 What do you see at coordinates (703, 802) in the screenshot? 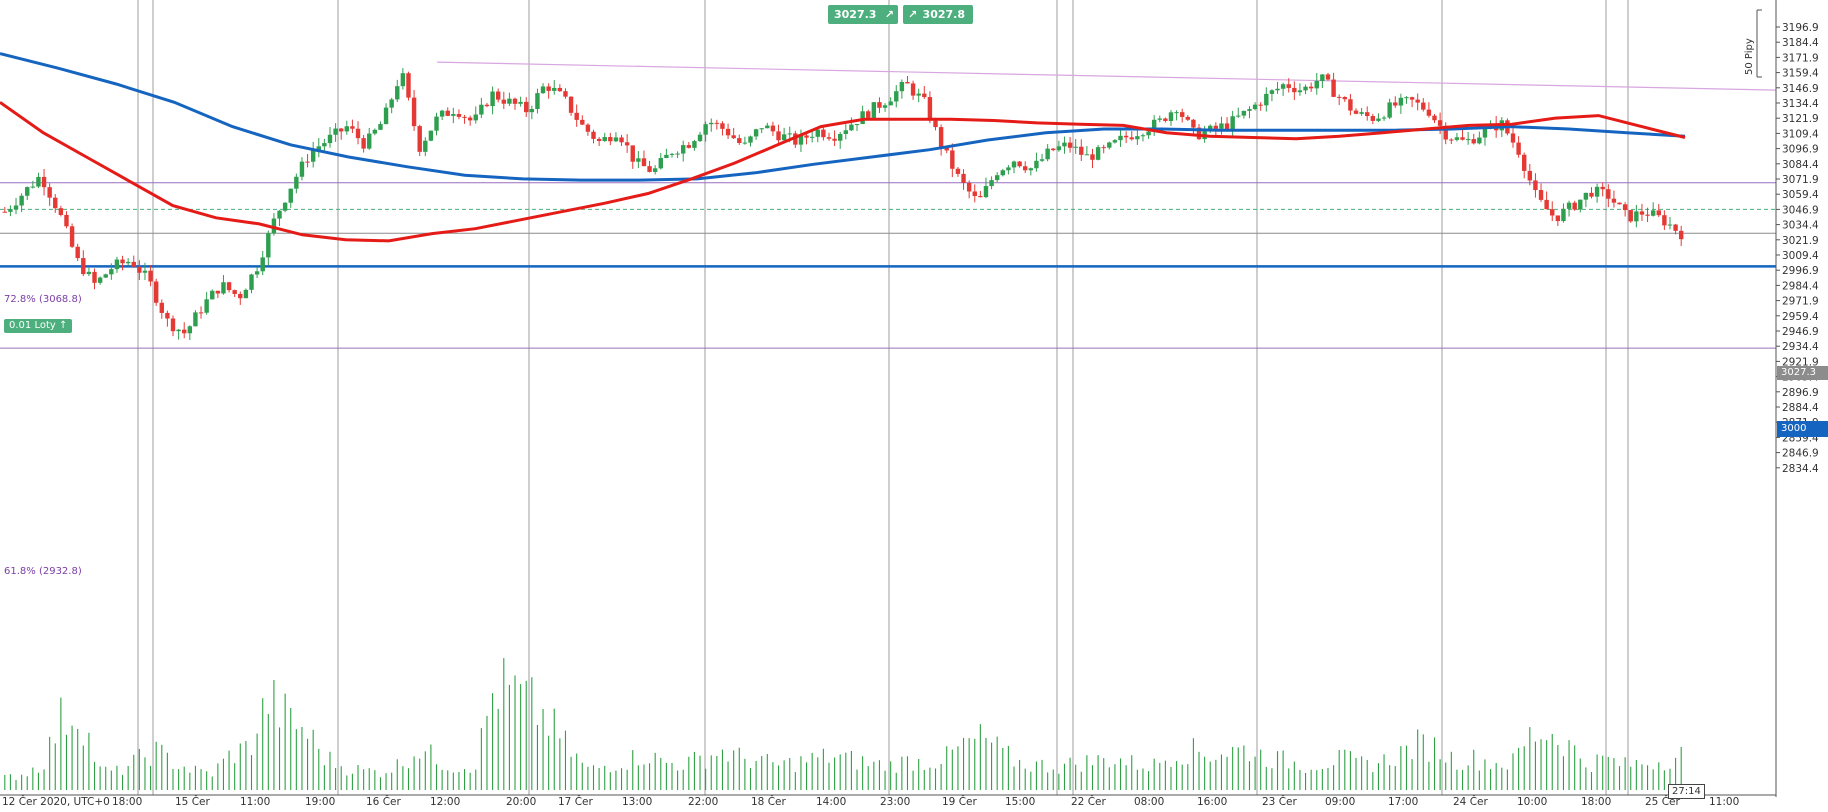
I see `time-tick-label: 22:00` at bounding box center [703, 802].